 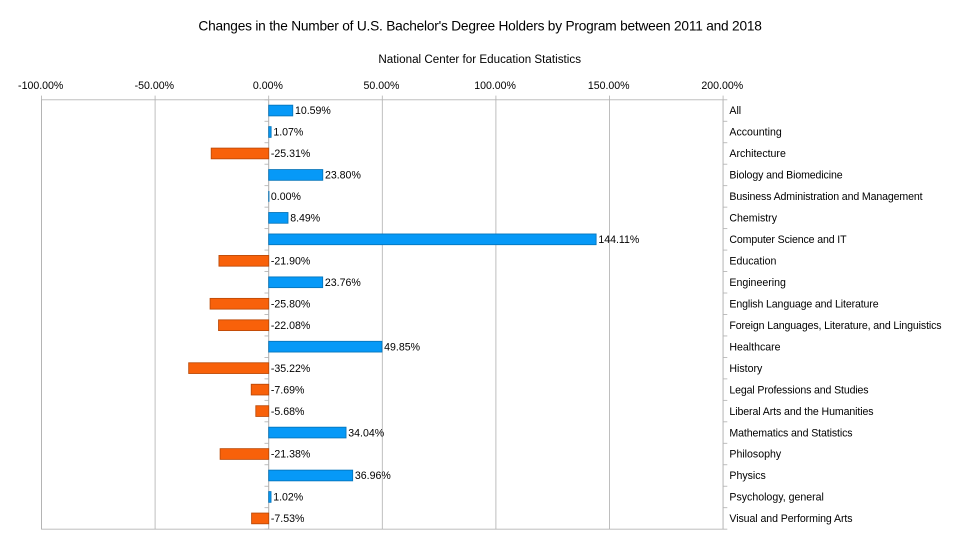 I want to click on svg-text: -25.80%, so click(x=291, y=304).